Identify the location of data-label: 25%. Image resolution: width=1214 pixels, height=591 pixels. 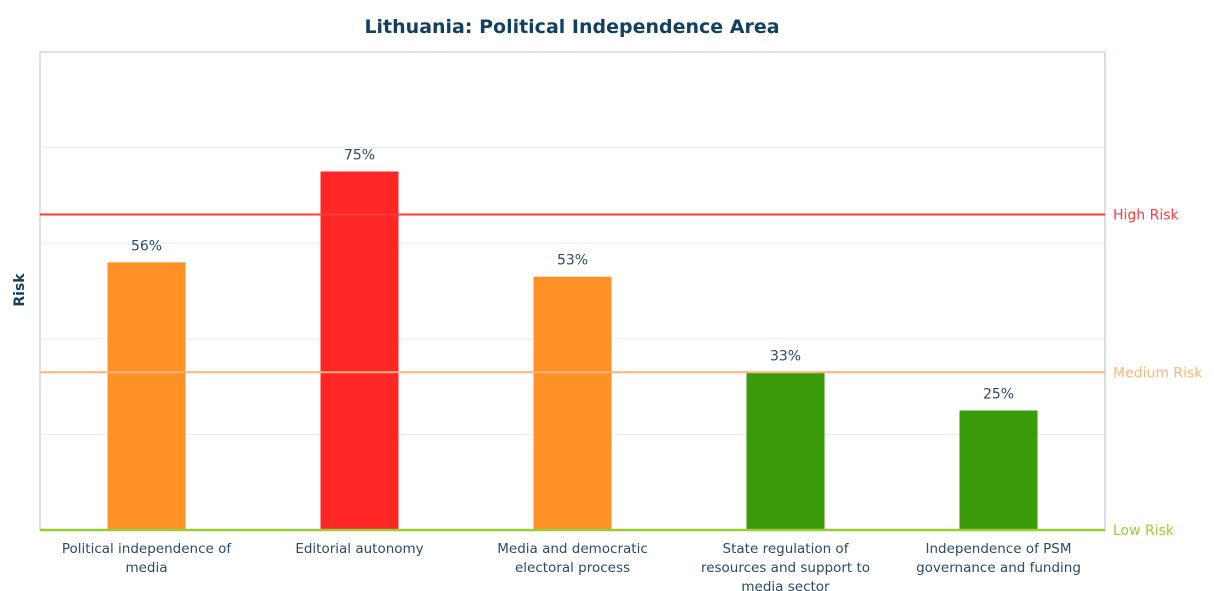
(998, 395).